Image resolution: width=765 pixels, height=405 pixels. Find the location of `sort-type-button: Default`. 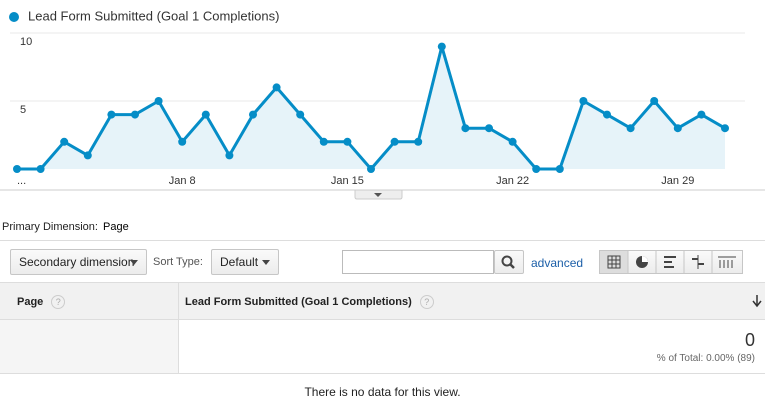

sort-type-button: Default is located at coordinates (245, 262).